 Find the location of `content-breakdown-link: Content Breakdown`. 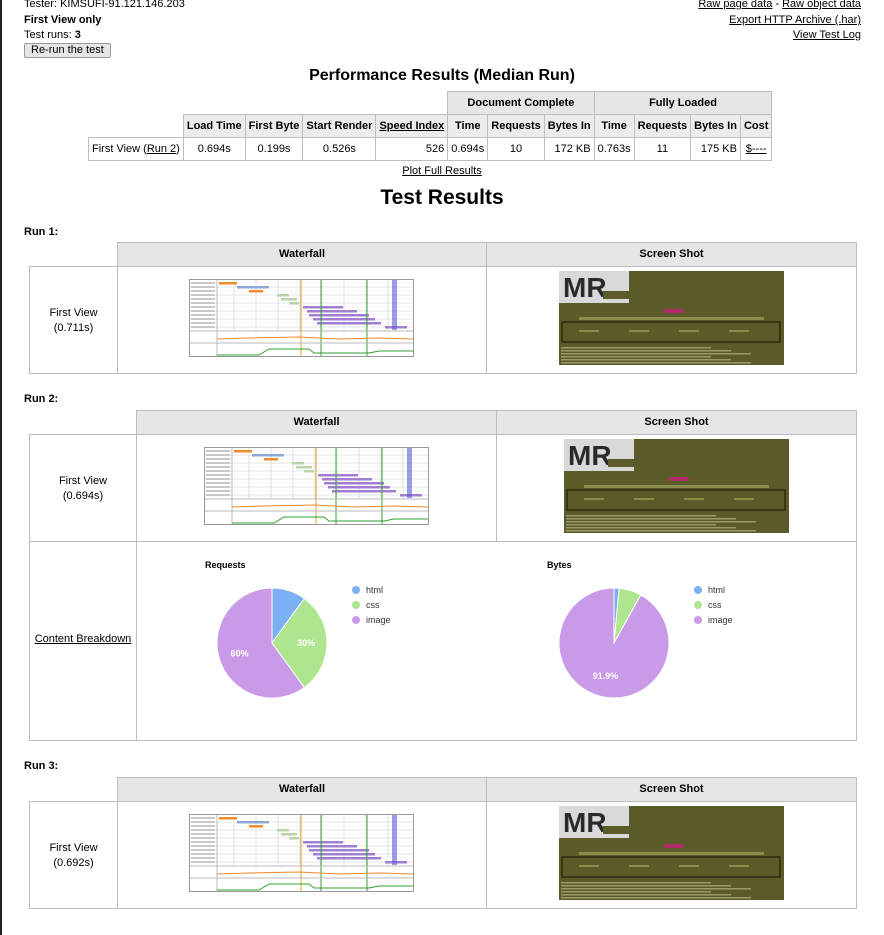

content-breakdown-link: Content Breakdown is located at coordinates (83, 639).